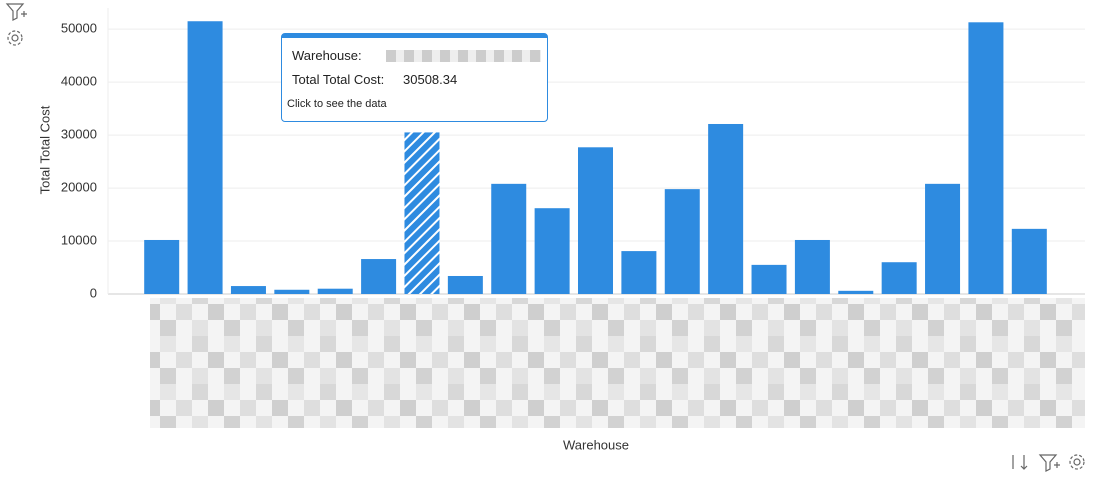  What do you see at coordinates (430, 79) in the screenshot?
I see `tooltip-value: 30508.34` at bounding box center [430, 79].